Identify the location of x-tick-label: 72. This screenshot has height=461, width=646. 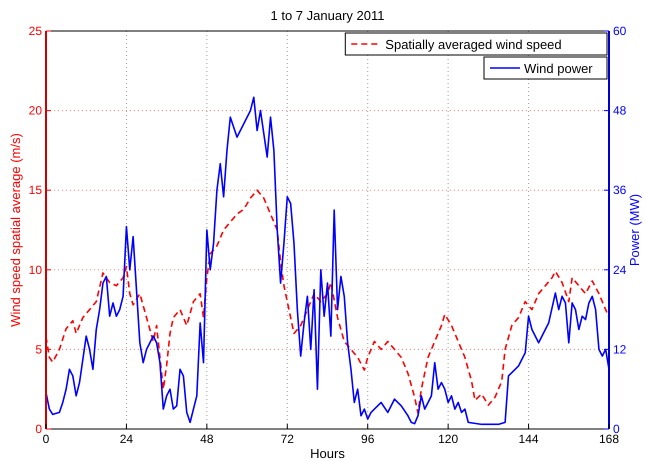
(287, 439).